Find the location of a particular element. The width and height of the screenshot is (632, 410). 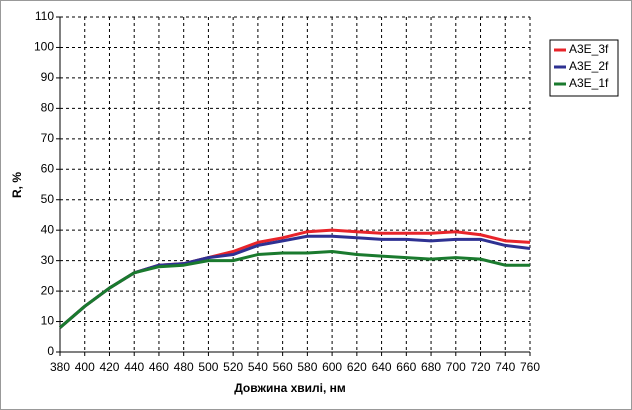

x-tick-label: 460 is located at coordinates (159, 367).